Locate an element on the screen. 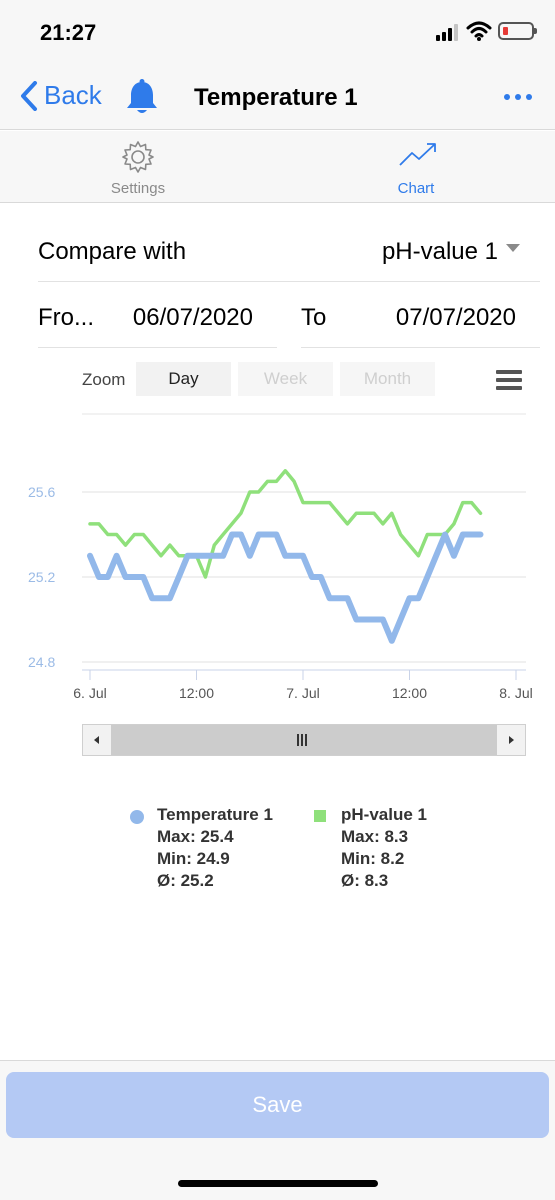 This screenshot has height=1200, width=555. navigation-bar: Back Temperature 1 is located at coordinates (277, 97).